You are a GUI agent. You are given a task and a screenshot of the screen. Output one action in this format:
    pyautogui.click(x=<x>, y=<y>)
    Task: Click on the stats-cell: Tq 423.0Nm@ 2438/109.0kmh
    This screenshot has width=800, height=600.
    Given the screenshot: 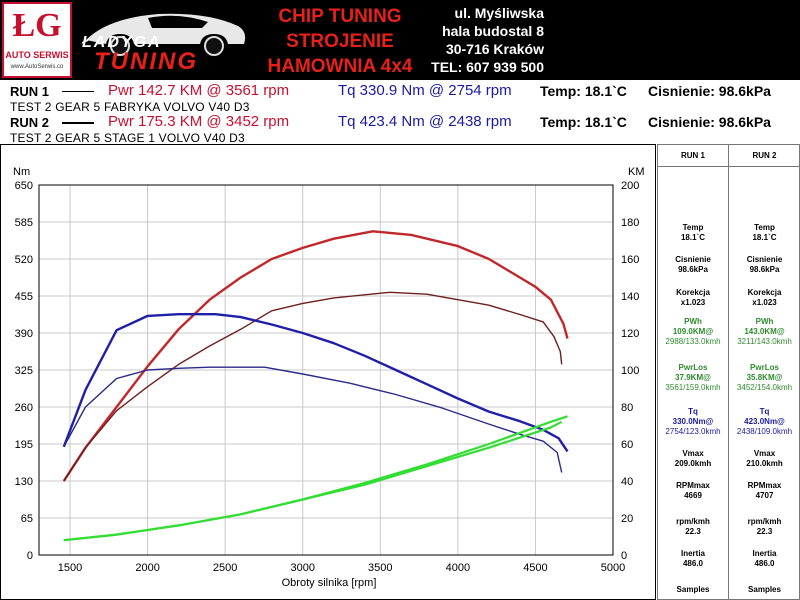 What is the action you would take?
    pyautogui.click(x=764, y=422)
    